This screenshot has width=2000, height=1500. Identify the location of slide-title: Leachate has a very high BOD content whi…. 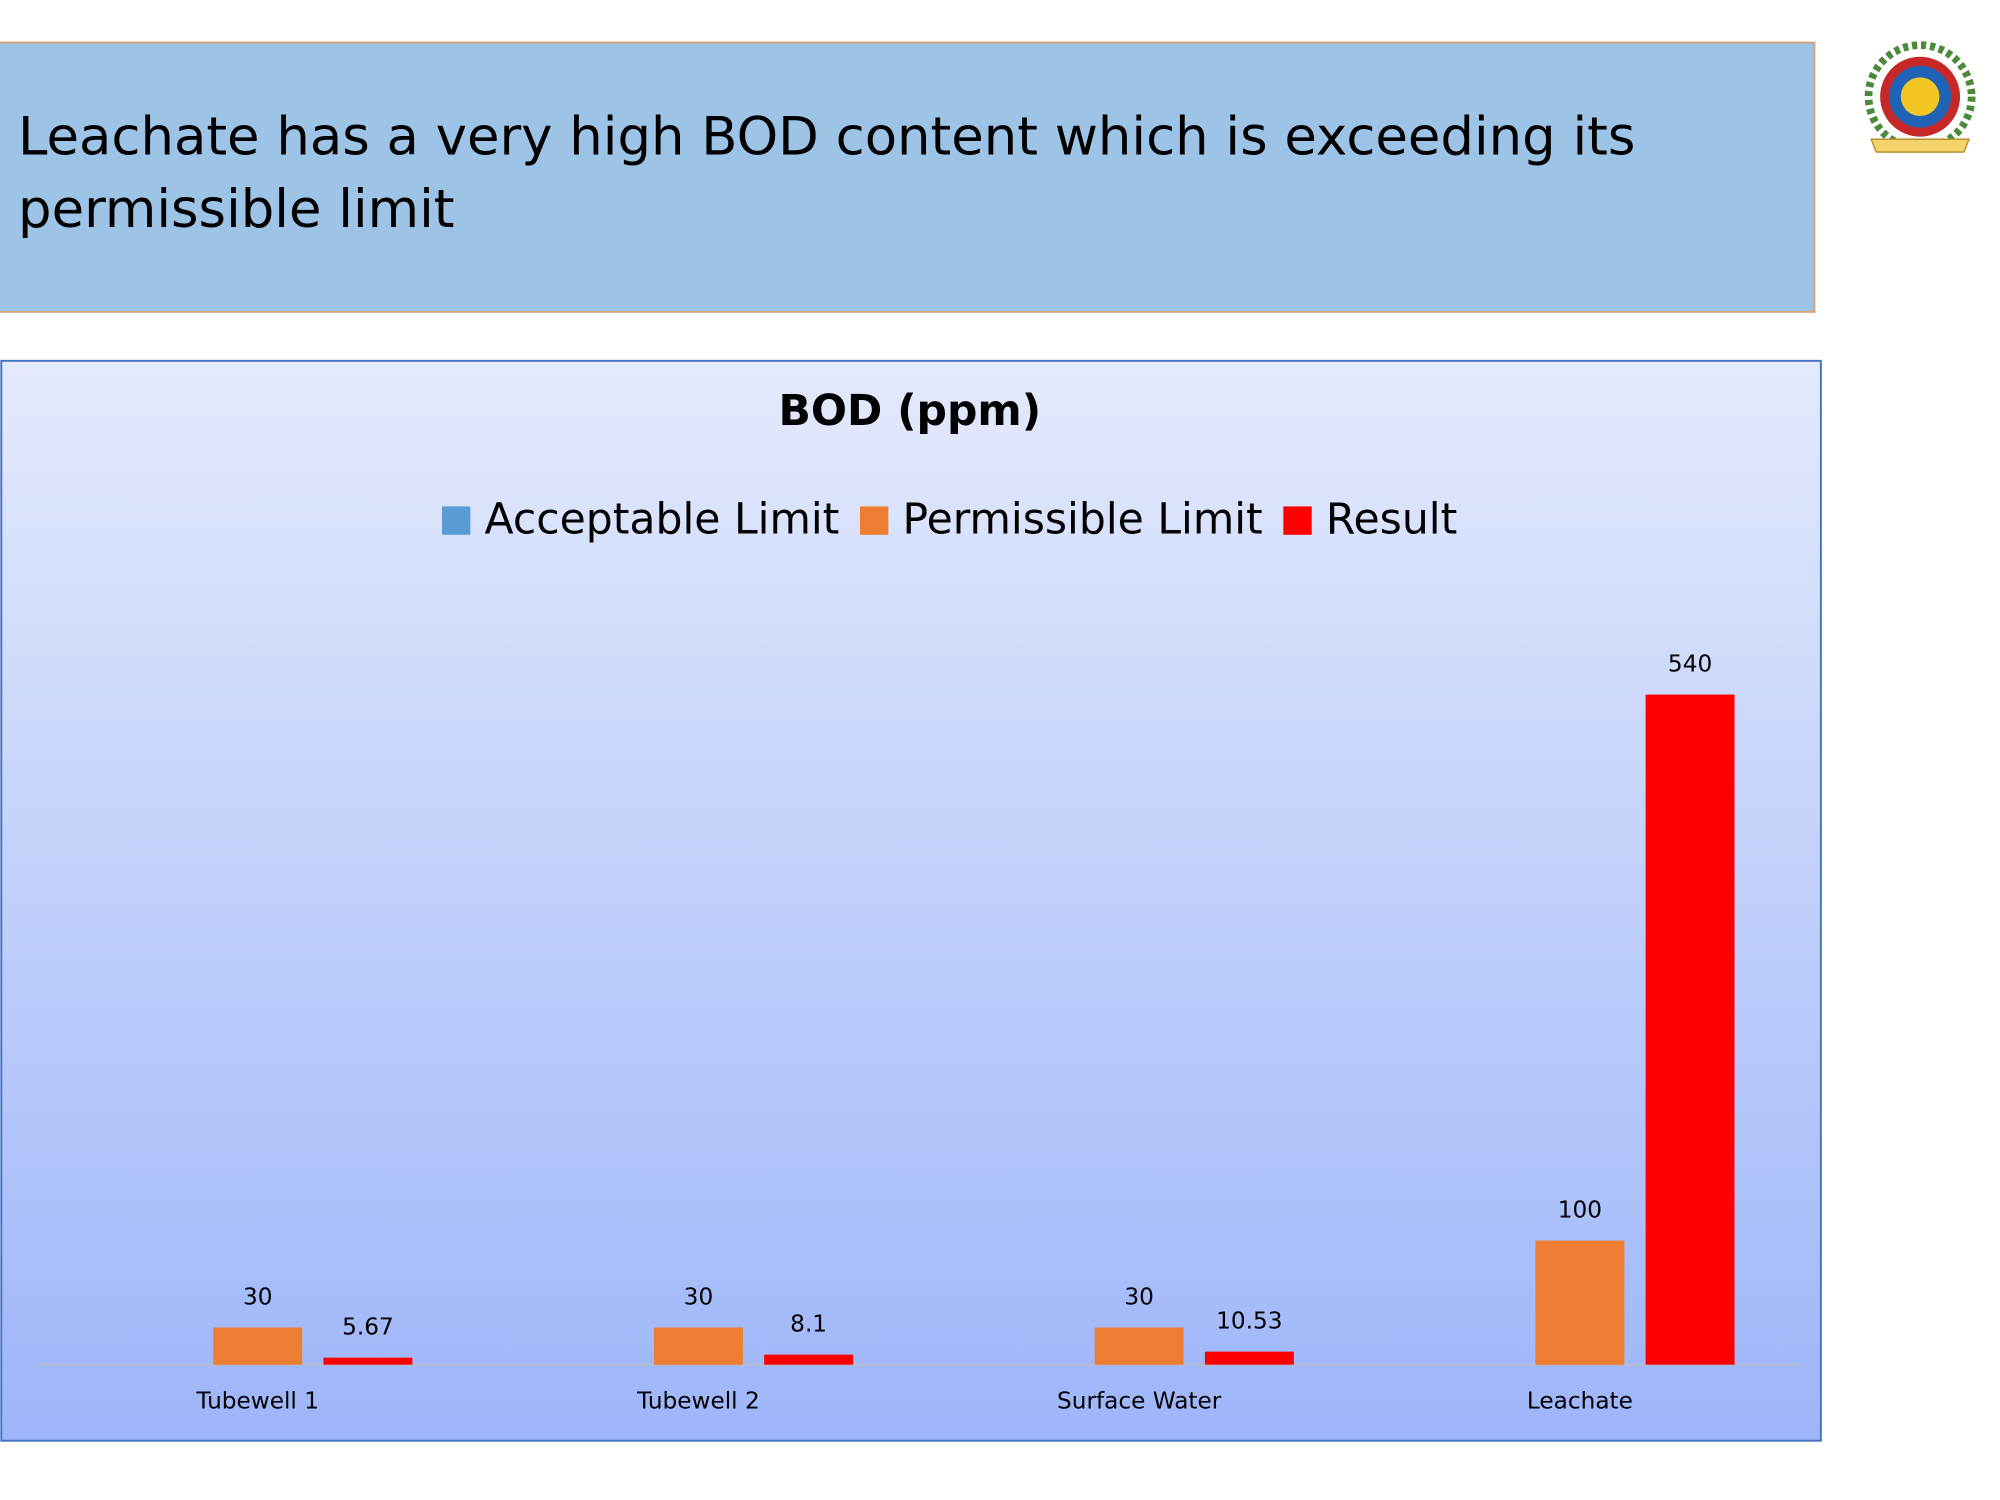
(827, 172).